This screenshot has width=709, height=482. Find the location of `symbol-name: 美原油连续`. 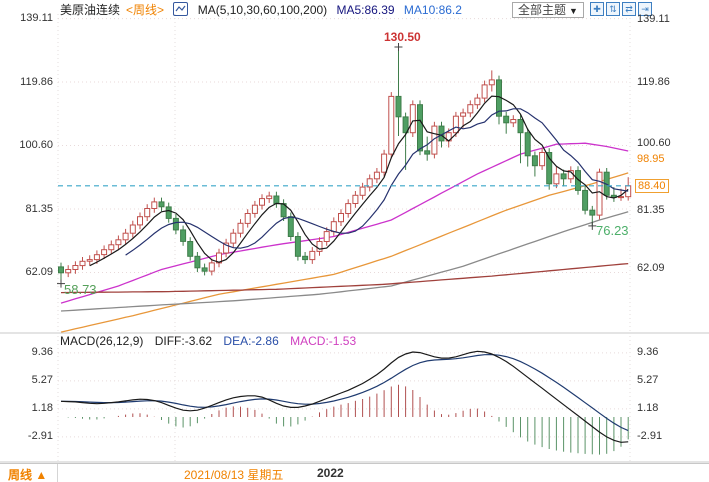

symbol-name: 美原油连续 is located at coordinates (90, 10).